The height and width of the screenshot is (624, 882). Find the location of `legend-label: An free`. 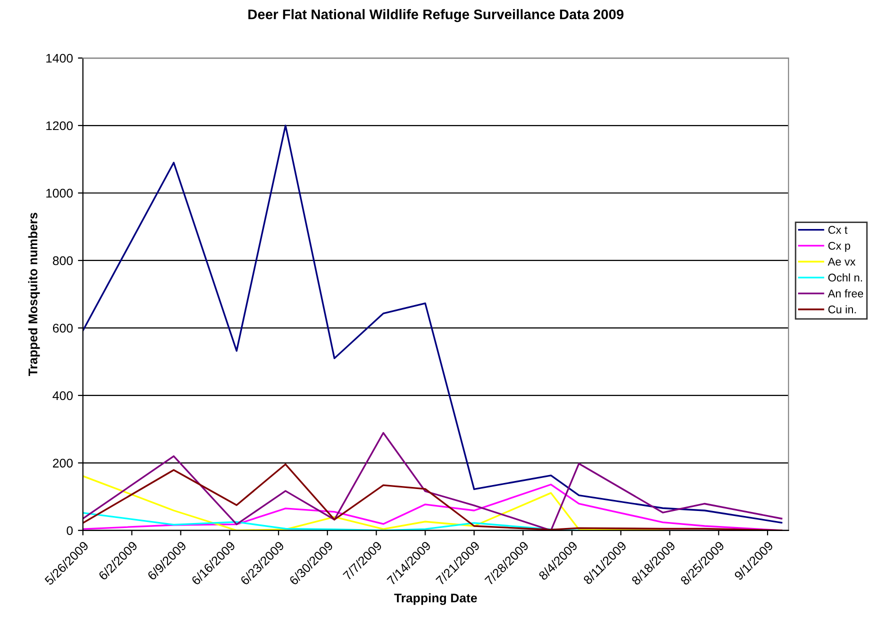

legend-label: An free is located at coordinates (846, 293).